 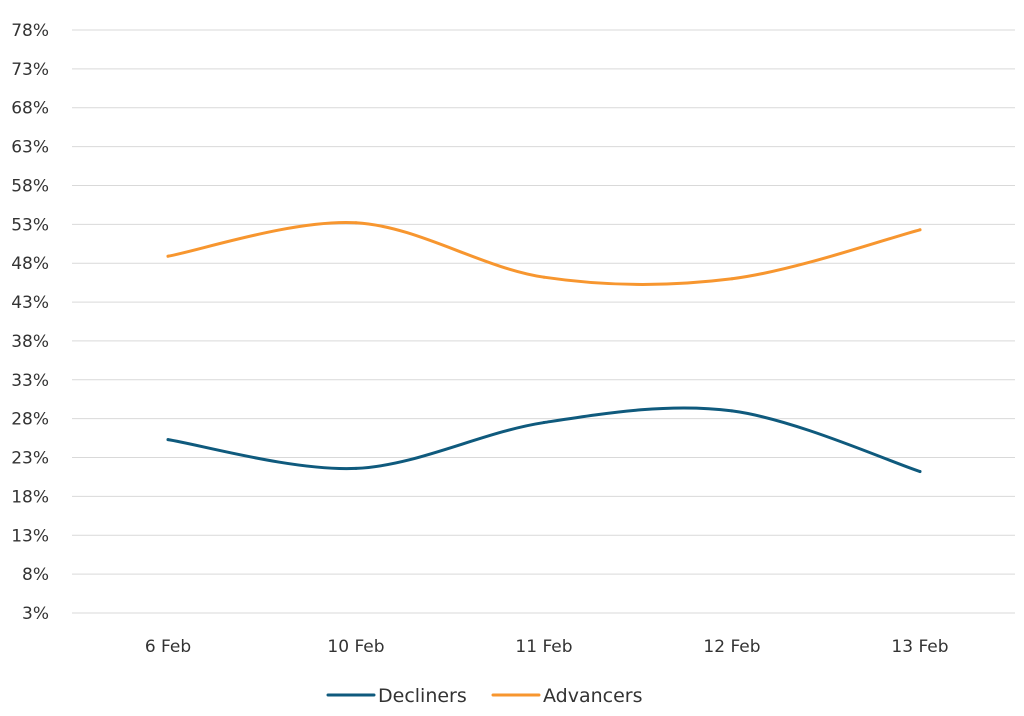 I want to click on legend: Decliners Advancers, so click(x=484, y=696).